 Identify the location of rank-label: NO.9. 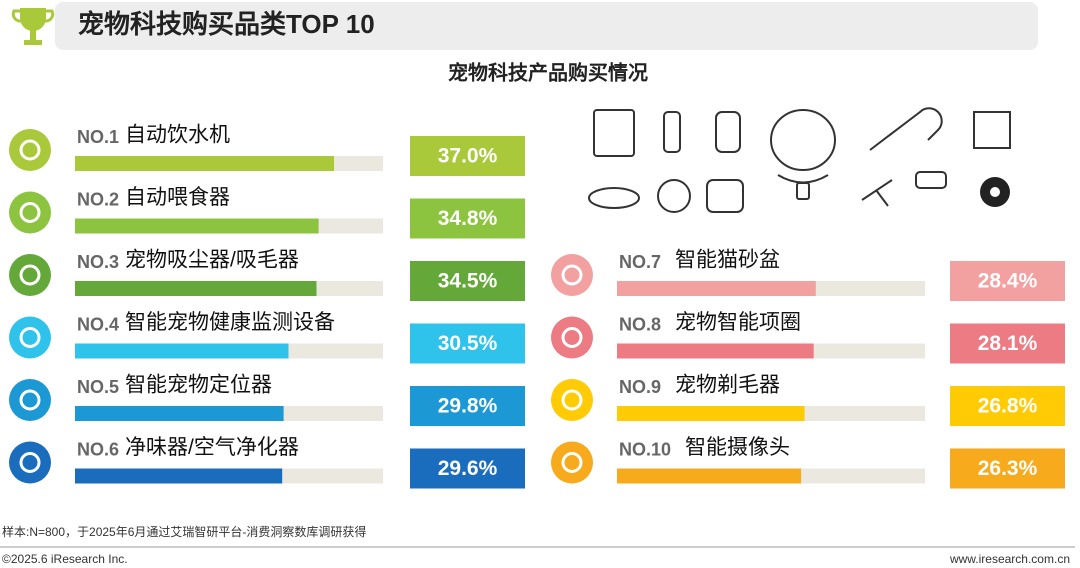
(640, 387).